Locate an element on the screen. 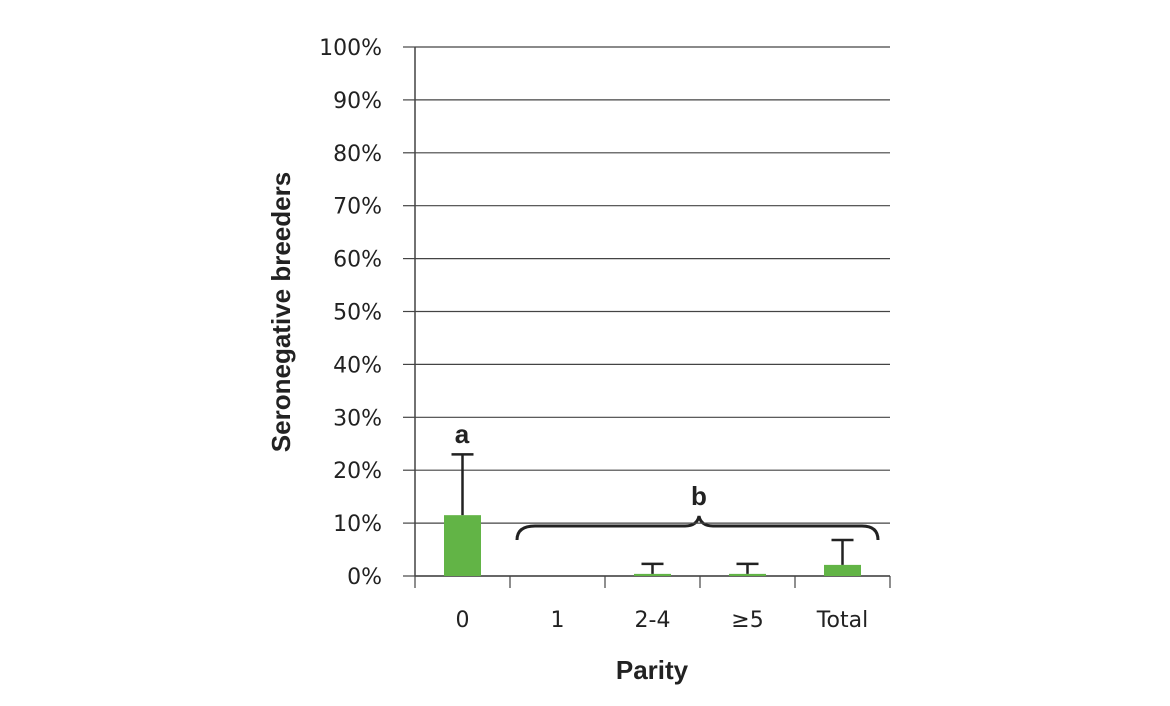 This screenshot has width=1170, height=706. y-tick-label: 80% is located at coordinates (357, 154).